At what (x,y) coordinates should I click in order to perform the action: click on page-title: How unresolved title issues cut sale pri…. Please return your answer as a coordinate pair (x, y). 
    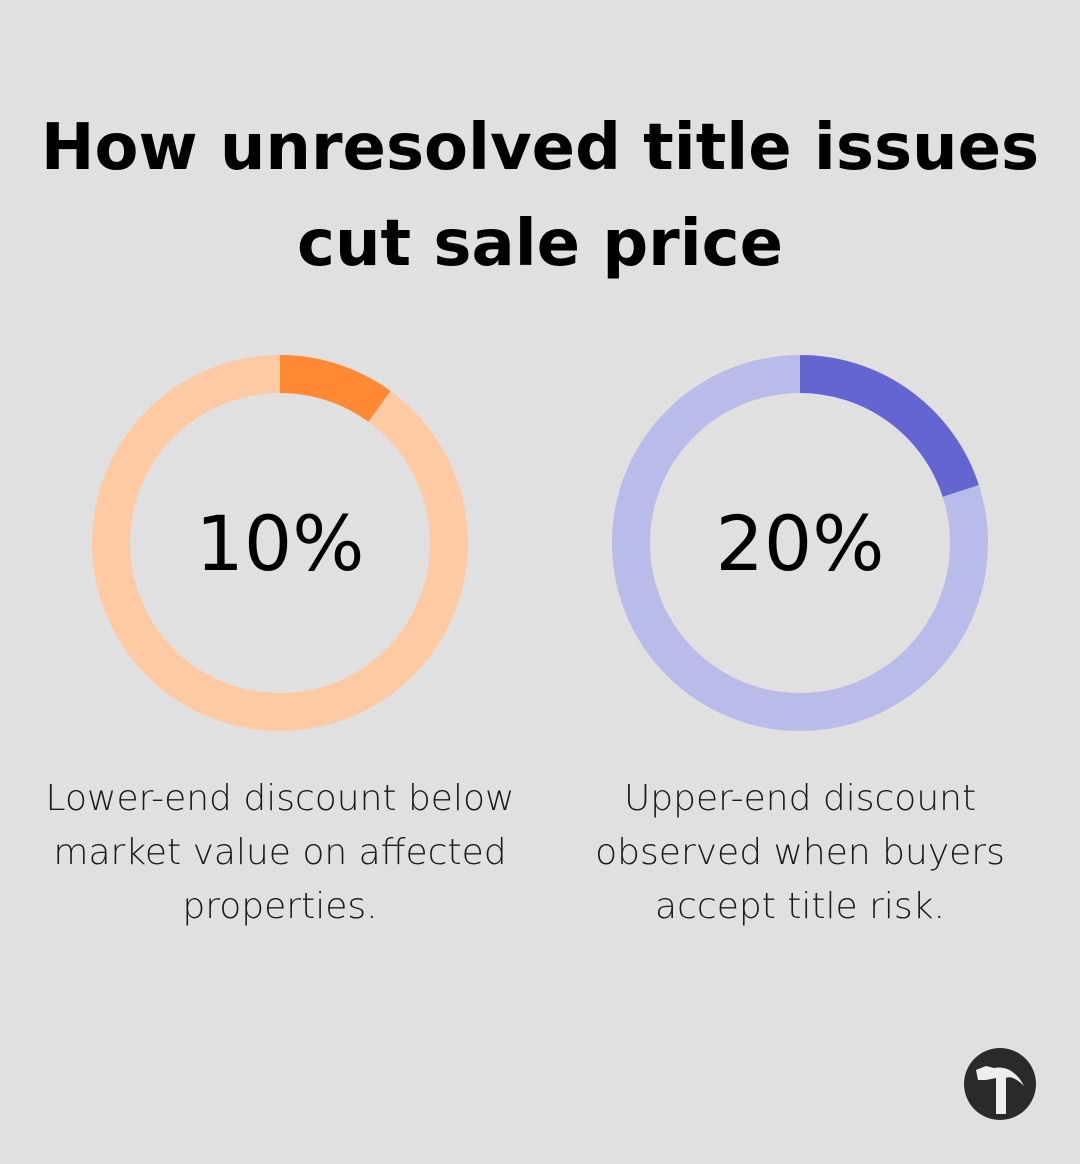
    Looking at the image, I should click on (540, 196).